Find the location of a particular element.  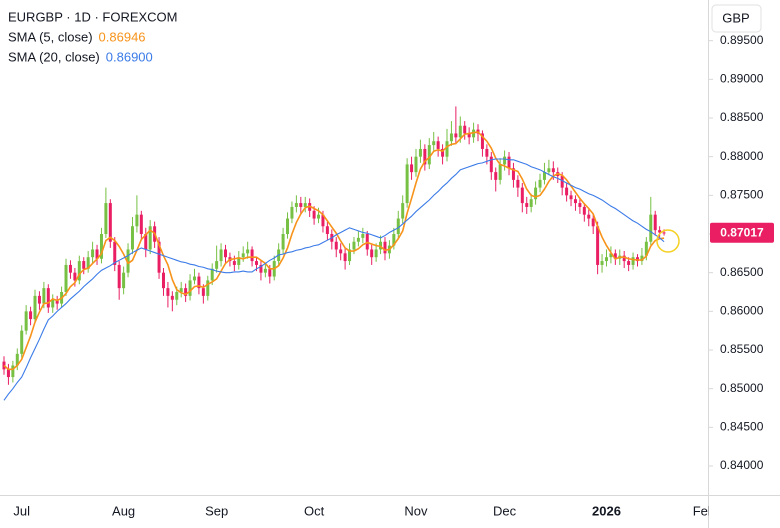

x-tick-label: Aug is located at coordinates (123, 510).